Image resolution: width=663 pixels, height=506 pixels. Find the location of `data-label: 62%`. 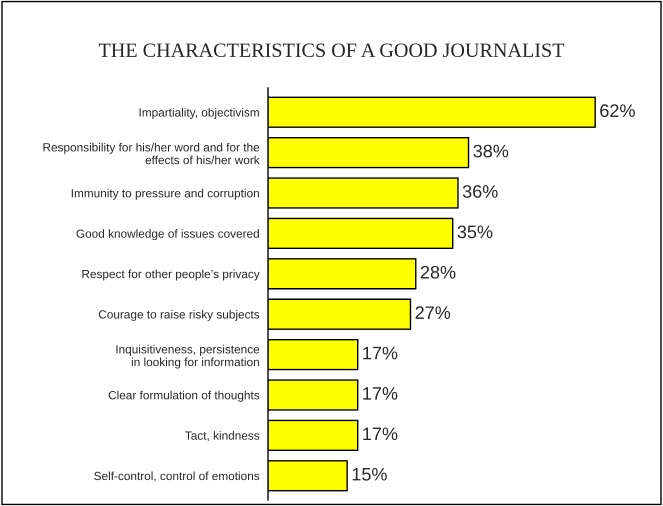

data-label: 62% is located at coordinates (617, 111).